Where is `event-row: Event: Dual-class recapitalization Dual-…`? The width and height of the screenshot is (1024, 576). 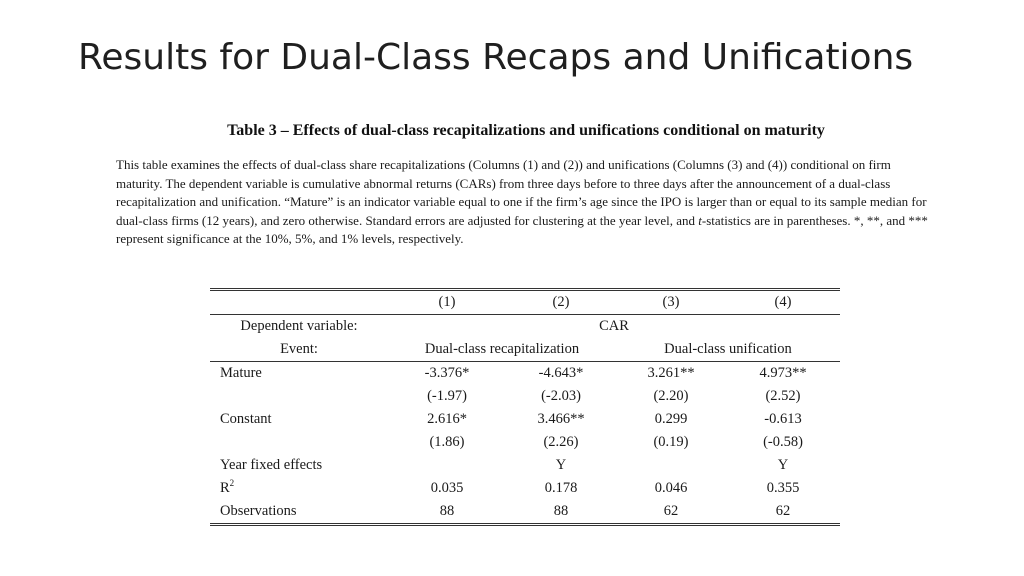 event-row: Event: Dual-class recapitalization Dual-… is located at coordinates (525, 350).